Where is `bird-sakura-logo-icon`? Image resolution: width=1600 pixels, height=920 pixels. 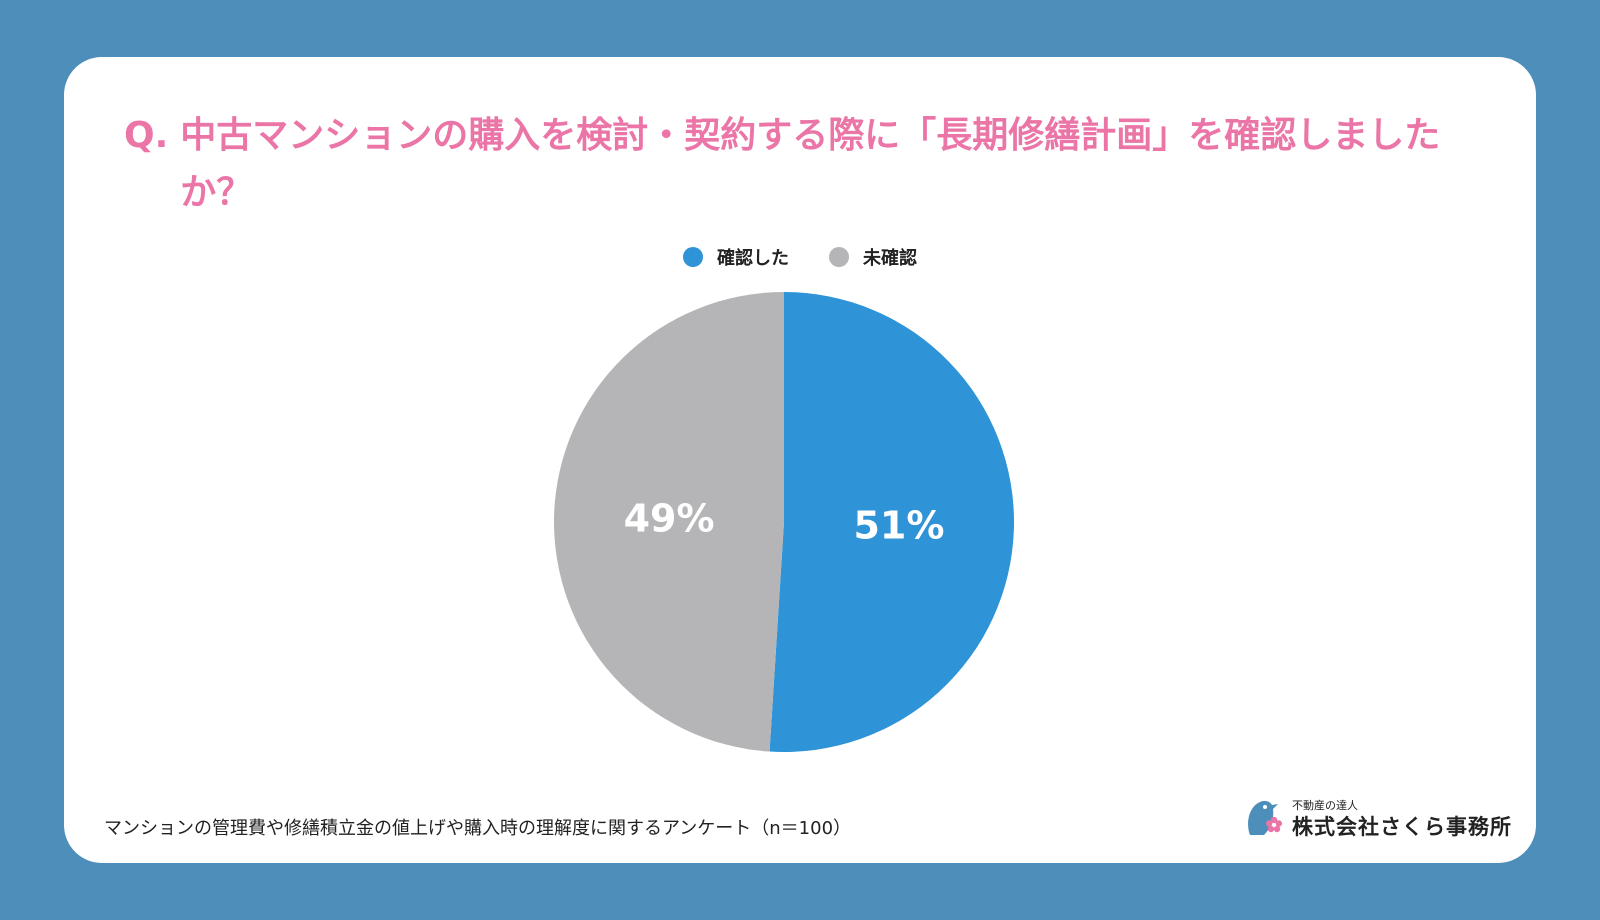 bird-sakura-logo-icon is located at coordinates (1265, 817).